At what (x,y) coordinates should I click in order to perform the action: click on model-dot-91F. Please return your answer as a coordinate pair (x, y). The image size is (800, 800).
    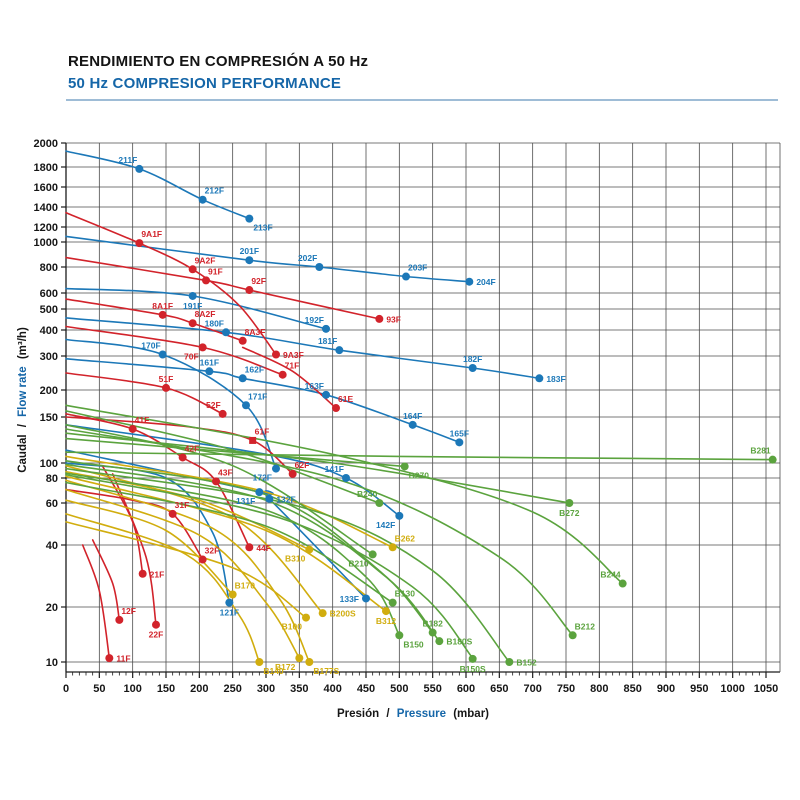
    Looking at the image, I should click on (206, 280).